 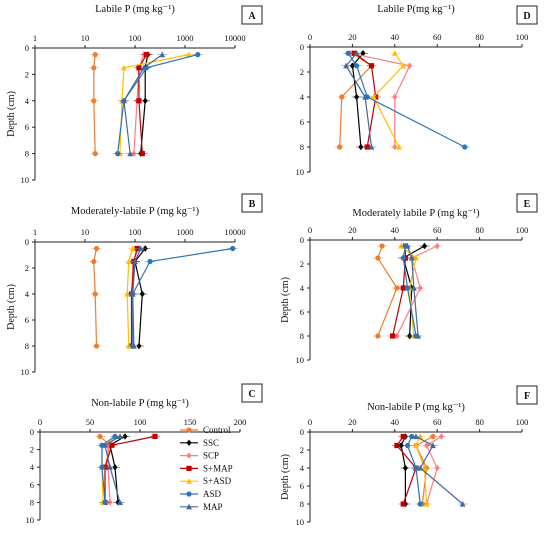 What do you see at coordinates (206, 481) in the screenshot?
I see `legend-entry: S+ASD` at bounding box center [206, 481].